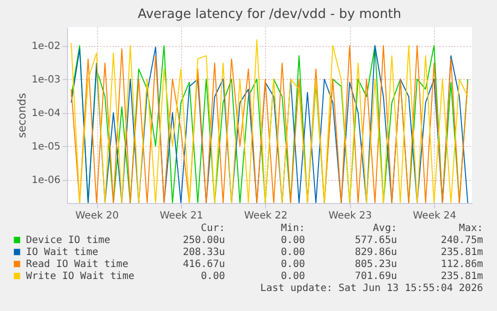 Image resolution: width=497 pixels, height=311 pixels. Describe the element at coordinates (182, 216) in the screenshot. I see `x-tick-label: Week 21` at that location.